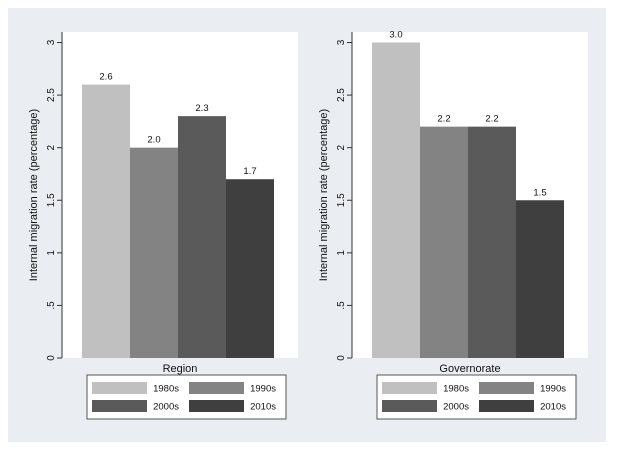  Describe the element at coordinates (201, 108) in the screenshot. I see `bar-value-label: 2.3` at that location.